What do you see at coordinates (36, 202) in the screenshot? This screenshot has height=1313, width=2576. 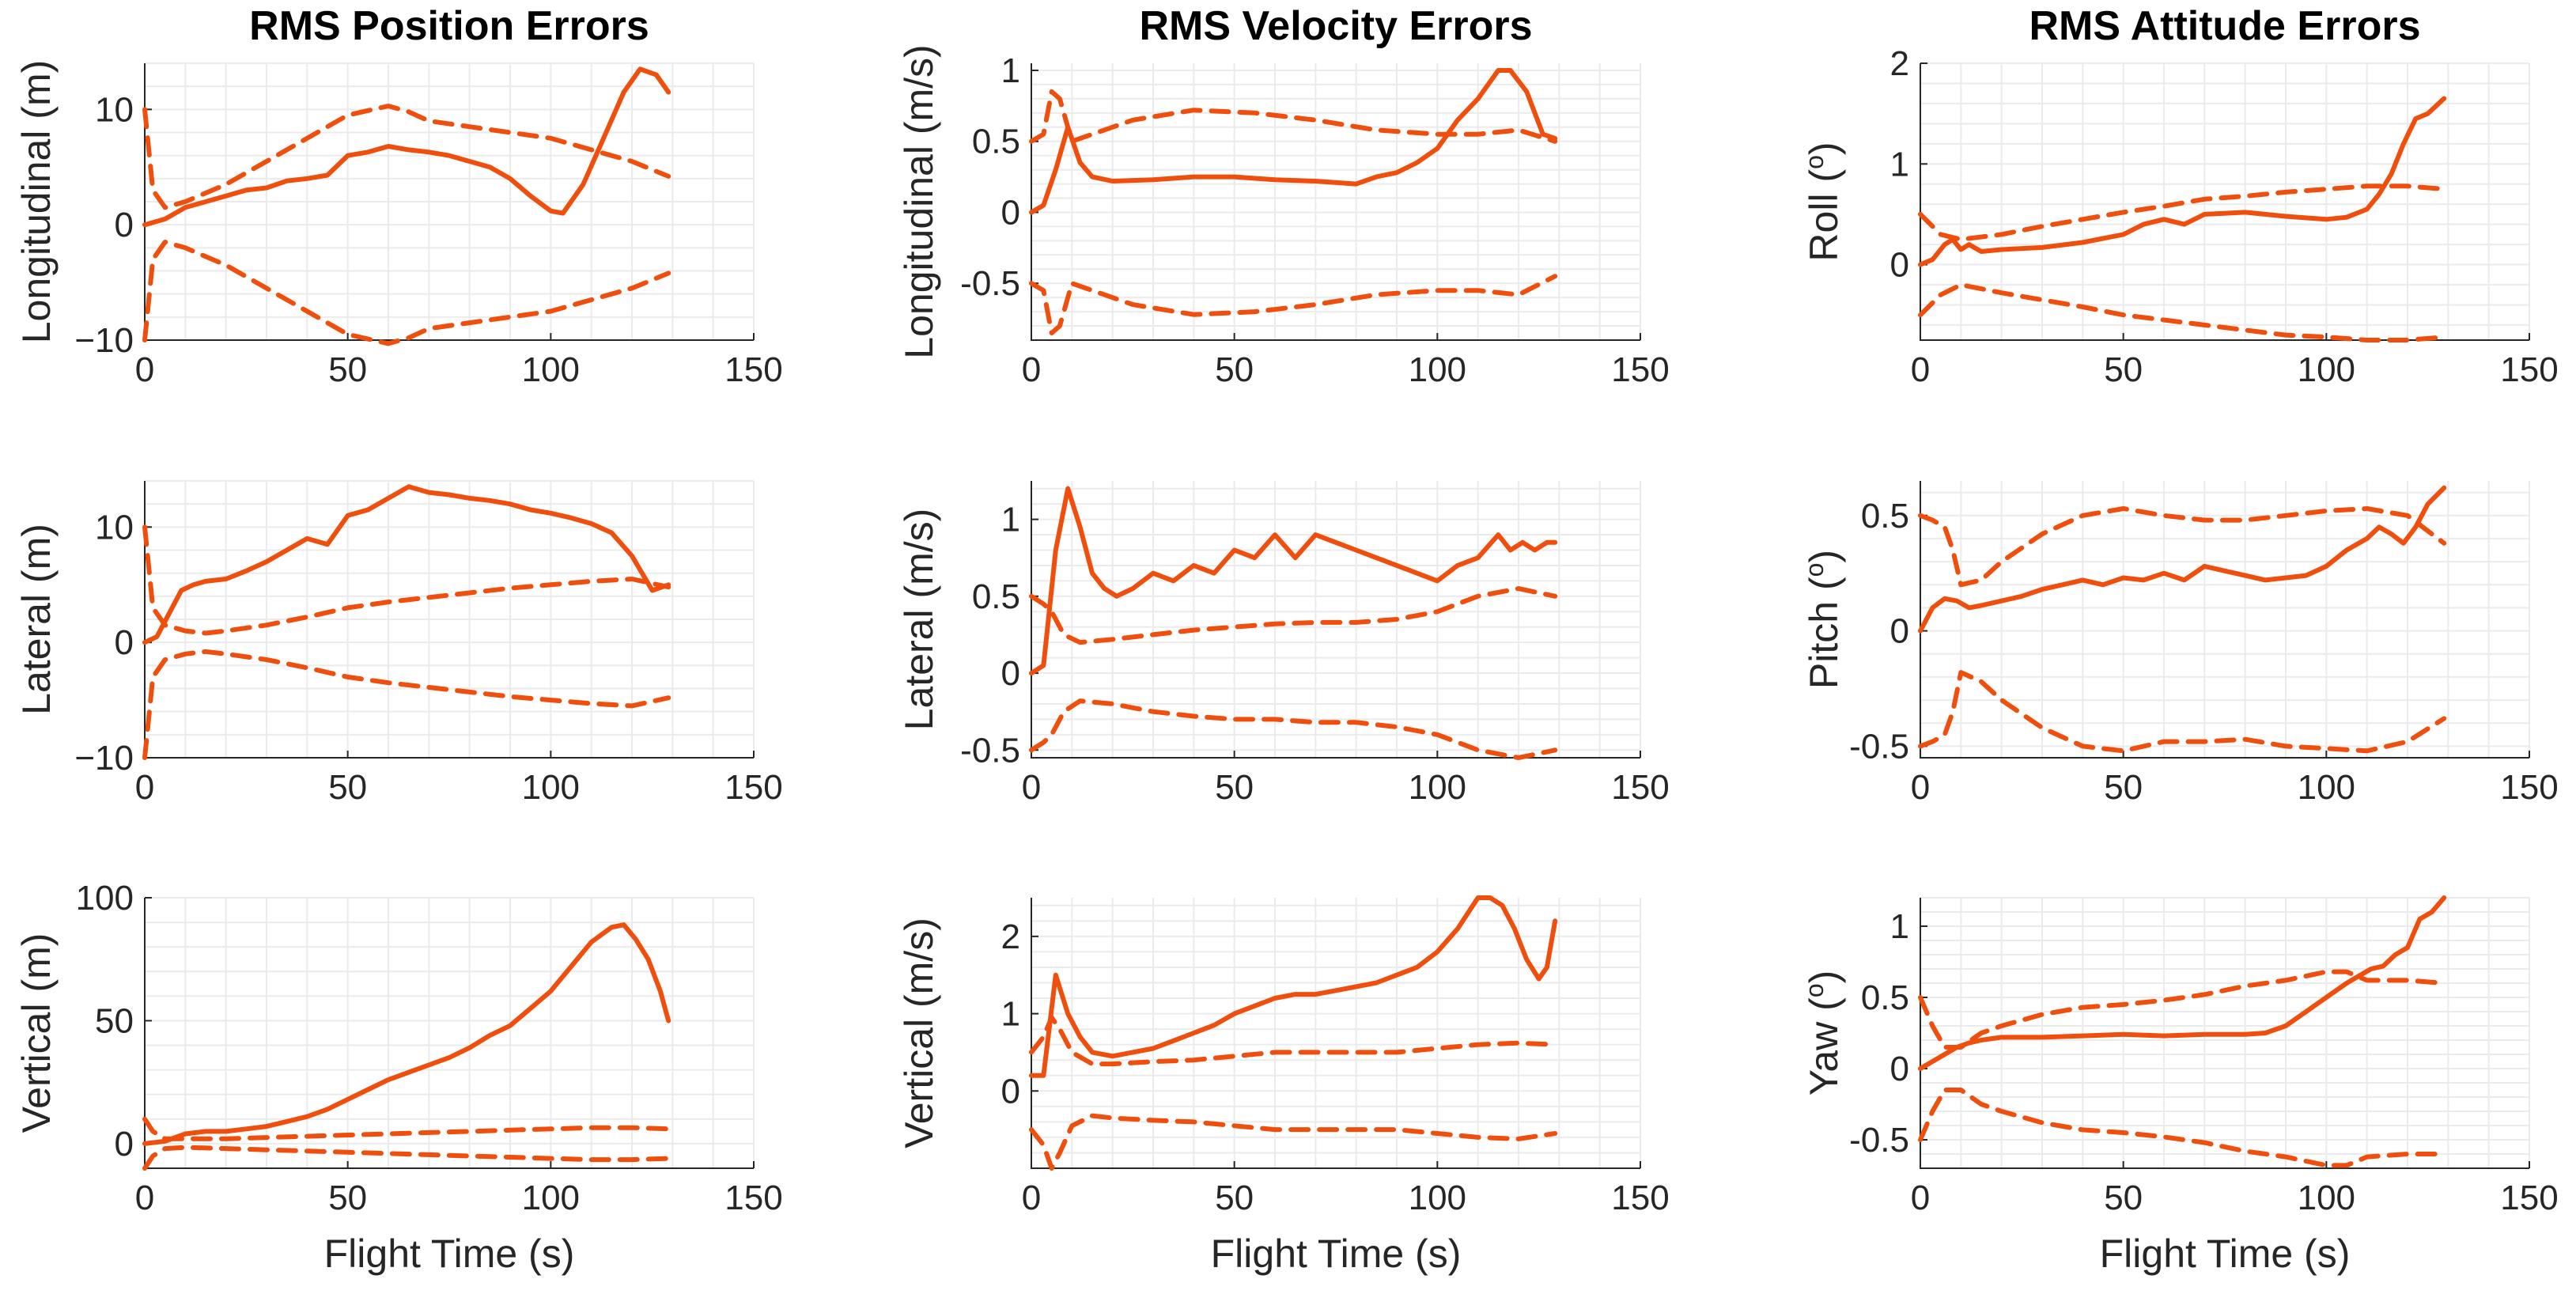 I see `y-axis-label: Longitudinal (m)` at bounding box center [36, 202].